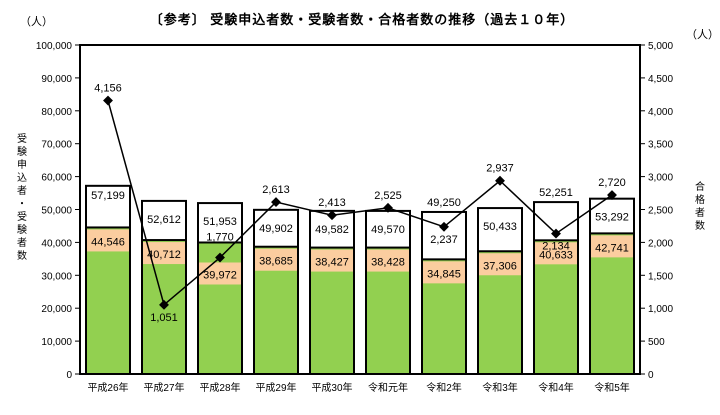  What do you see at coordinates (612, 387) in the screenshot?
I see `category-label: 令和5年` at bounding box center [612, 387].